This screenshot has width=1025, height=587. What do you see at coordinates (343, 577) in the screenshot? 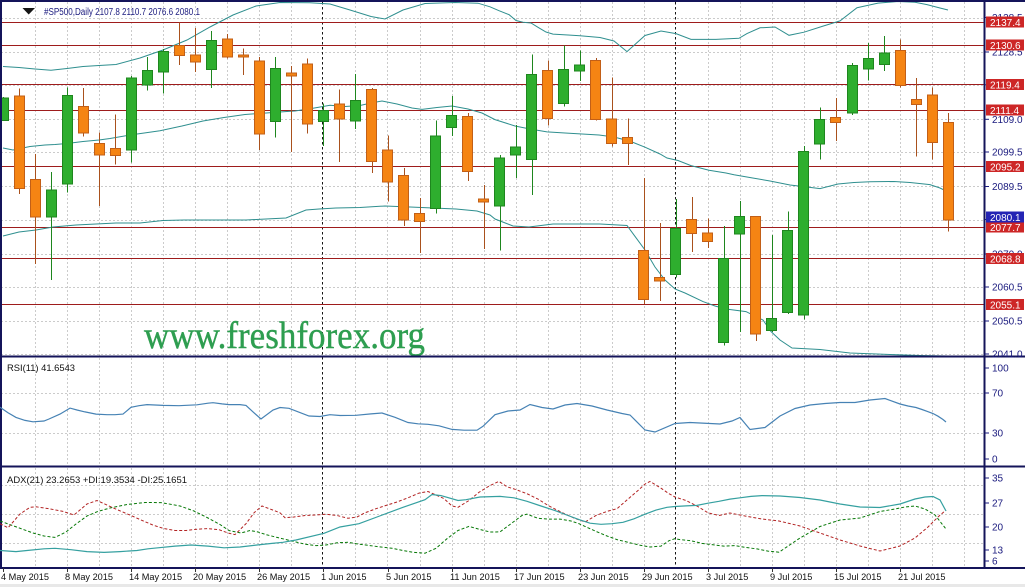
I see `svg-text: 1 Jun 2015` at bounding box center [343, 577].